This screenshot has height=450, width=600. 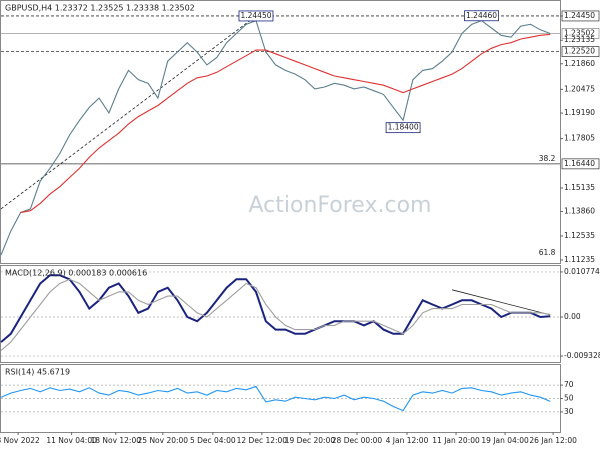 What do you see at coordinates (262, 440) in the screenshot?
I see `x-tick-label: 12 Dec 12:00` at bounding box center [262, 440].